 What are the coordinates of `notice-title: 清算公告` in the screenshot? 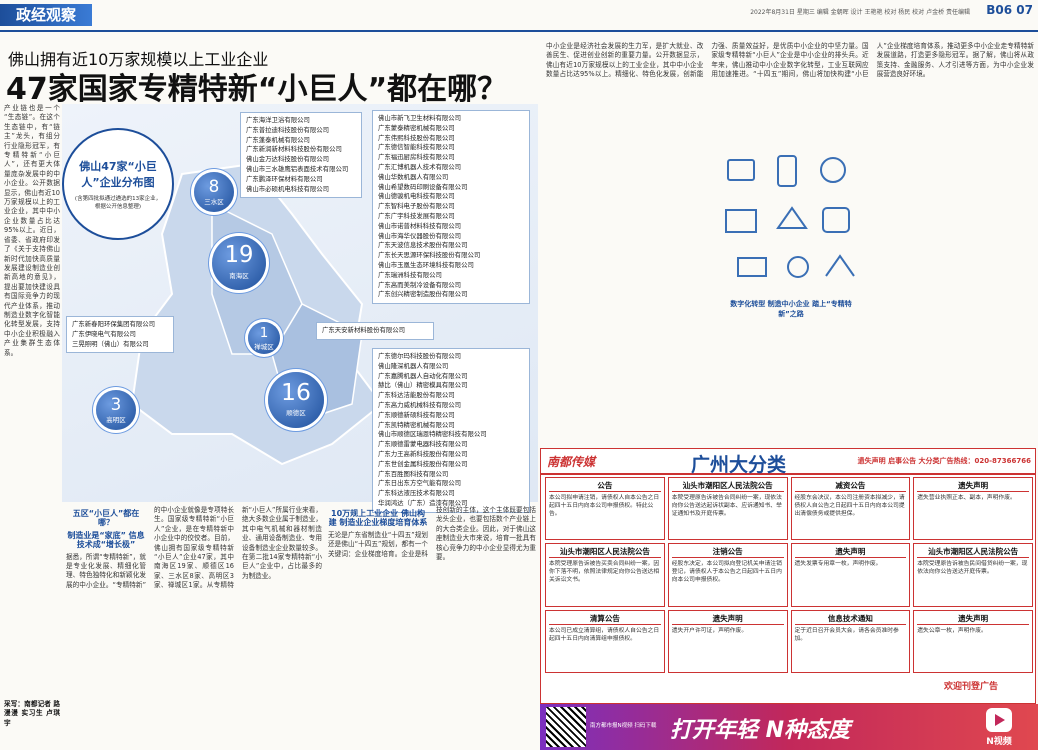 It's located at (605, 619).